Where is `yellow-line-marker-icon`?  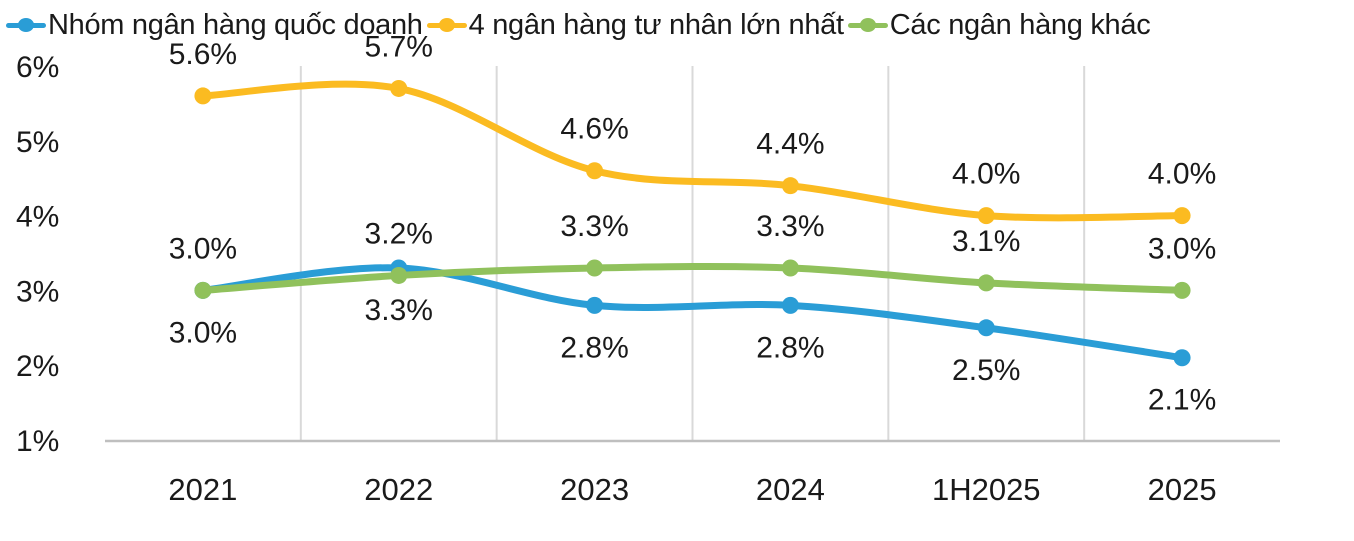
yellow-line-marker-icon is located at coordinates (446, 25).